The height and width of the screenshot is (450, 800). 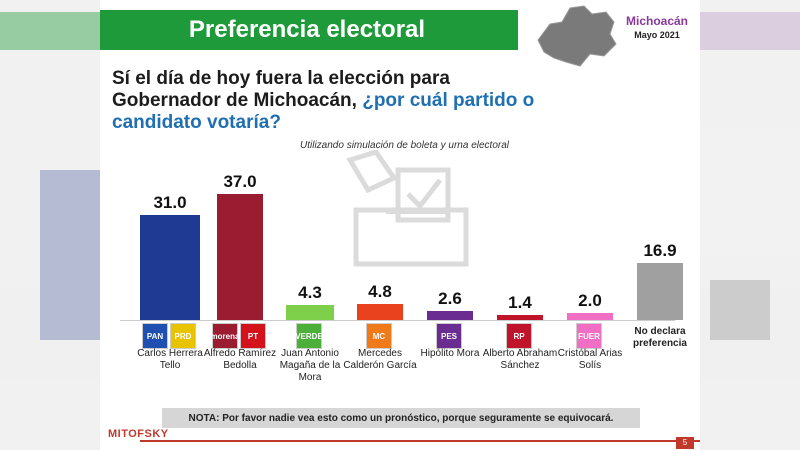 I want to click on value-label-6: 2.0, so click(x=590, y=301).